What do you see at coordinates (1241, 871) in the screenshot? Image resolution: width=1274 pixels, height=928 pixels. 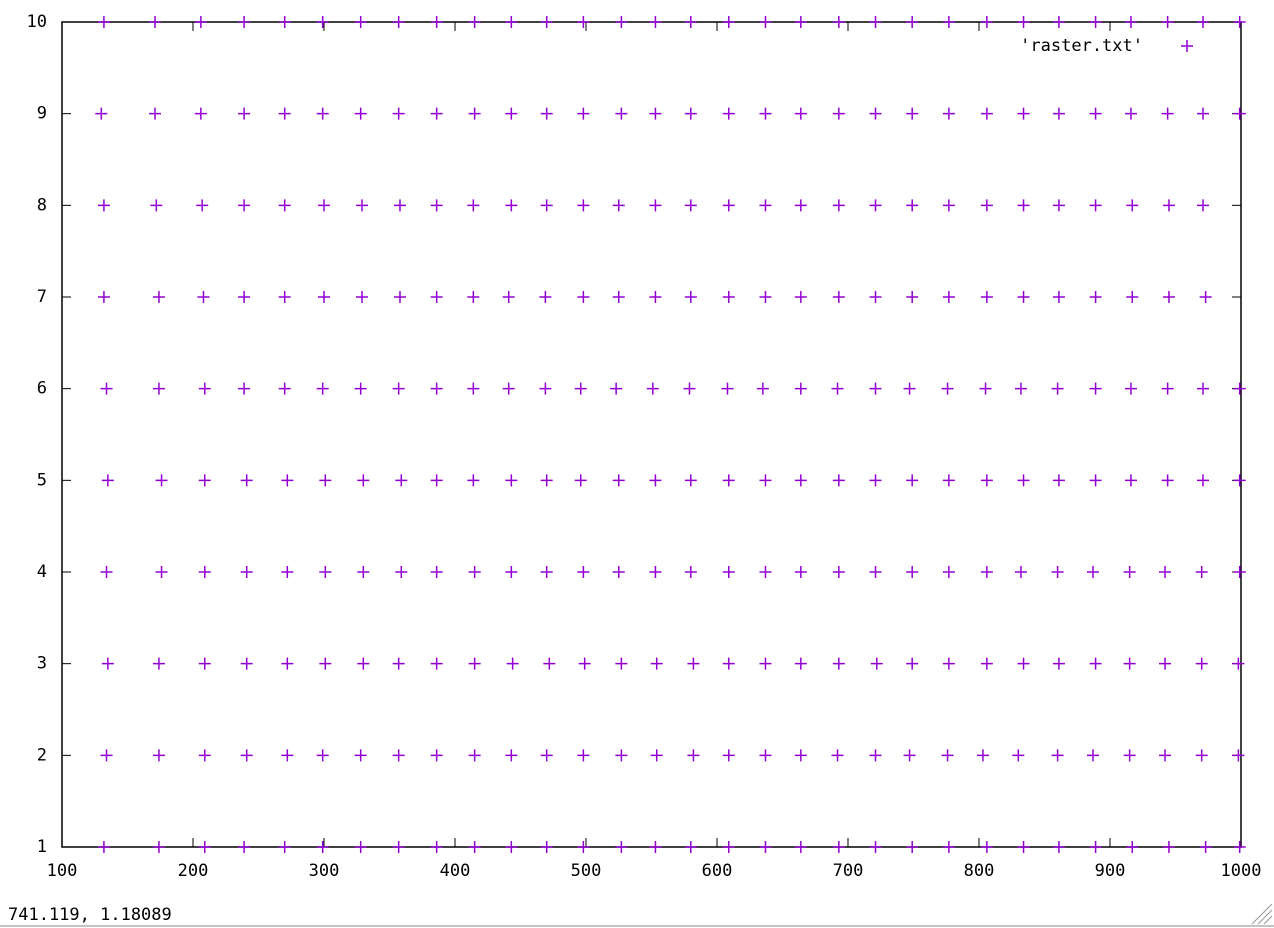 I see `x-tick-label: 1000` at bounding box center [1241, 871].